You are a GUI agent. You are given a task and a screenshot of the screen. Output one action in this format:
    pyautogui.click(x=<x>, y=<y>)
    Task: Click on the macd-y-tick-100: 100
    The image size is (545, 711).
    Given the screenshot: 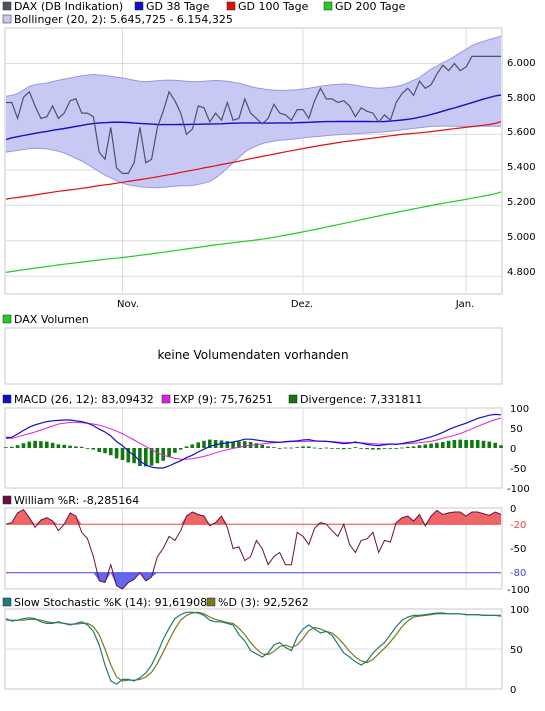 What is the action you would take?
    pyautogui.click(x=519, y=409)
    